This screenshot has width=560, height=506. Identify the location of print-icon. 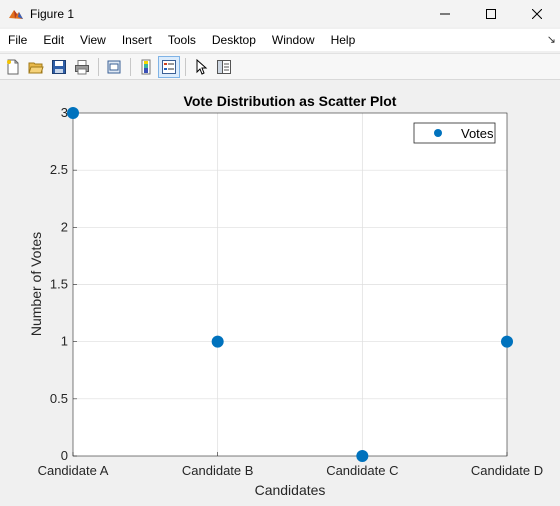
(82, 66).